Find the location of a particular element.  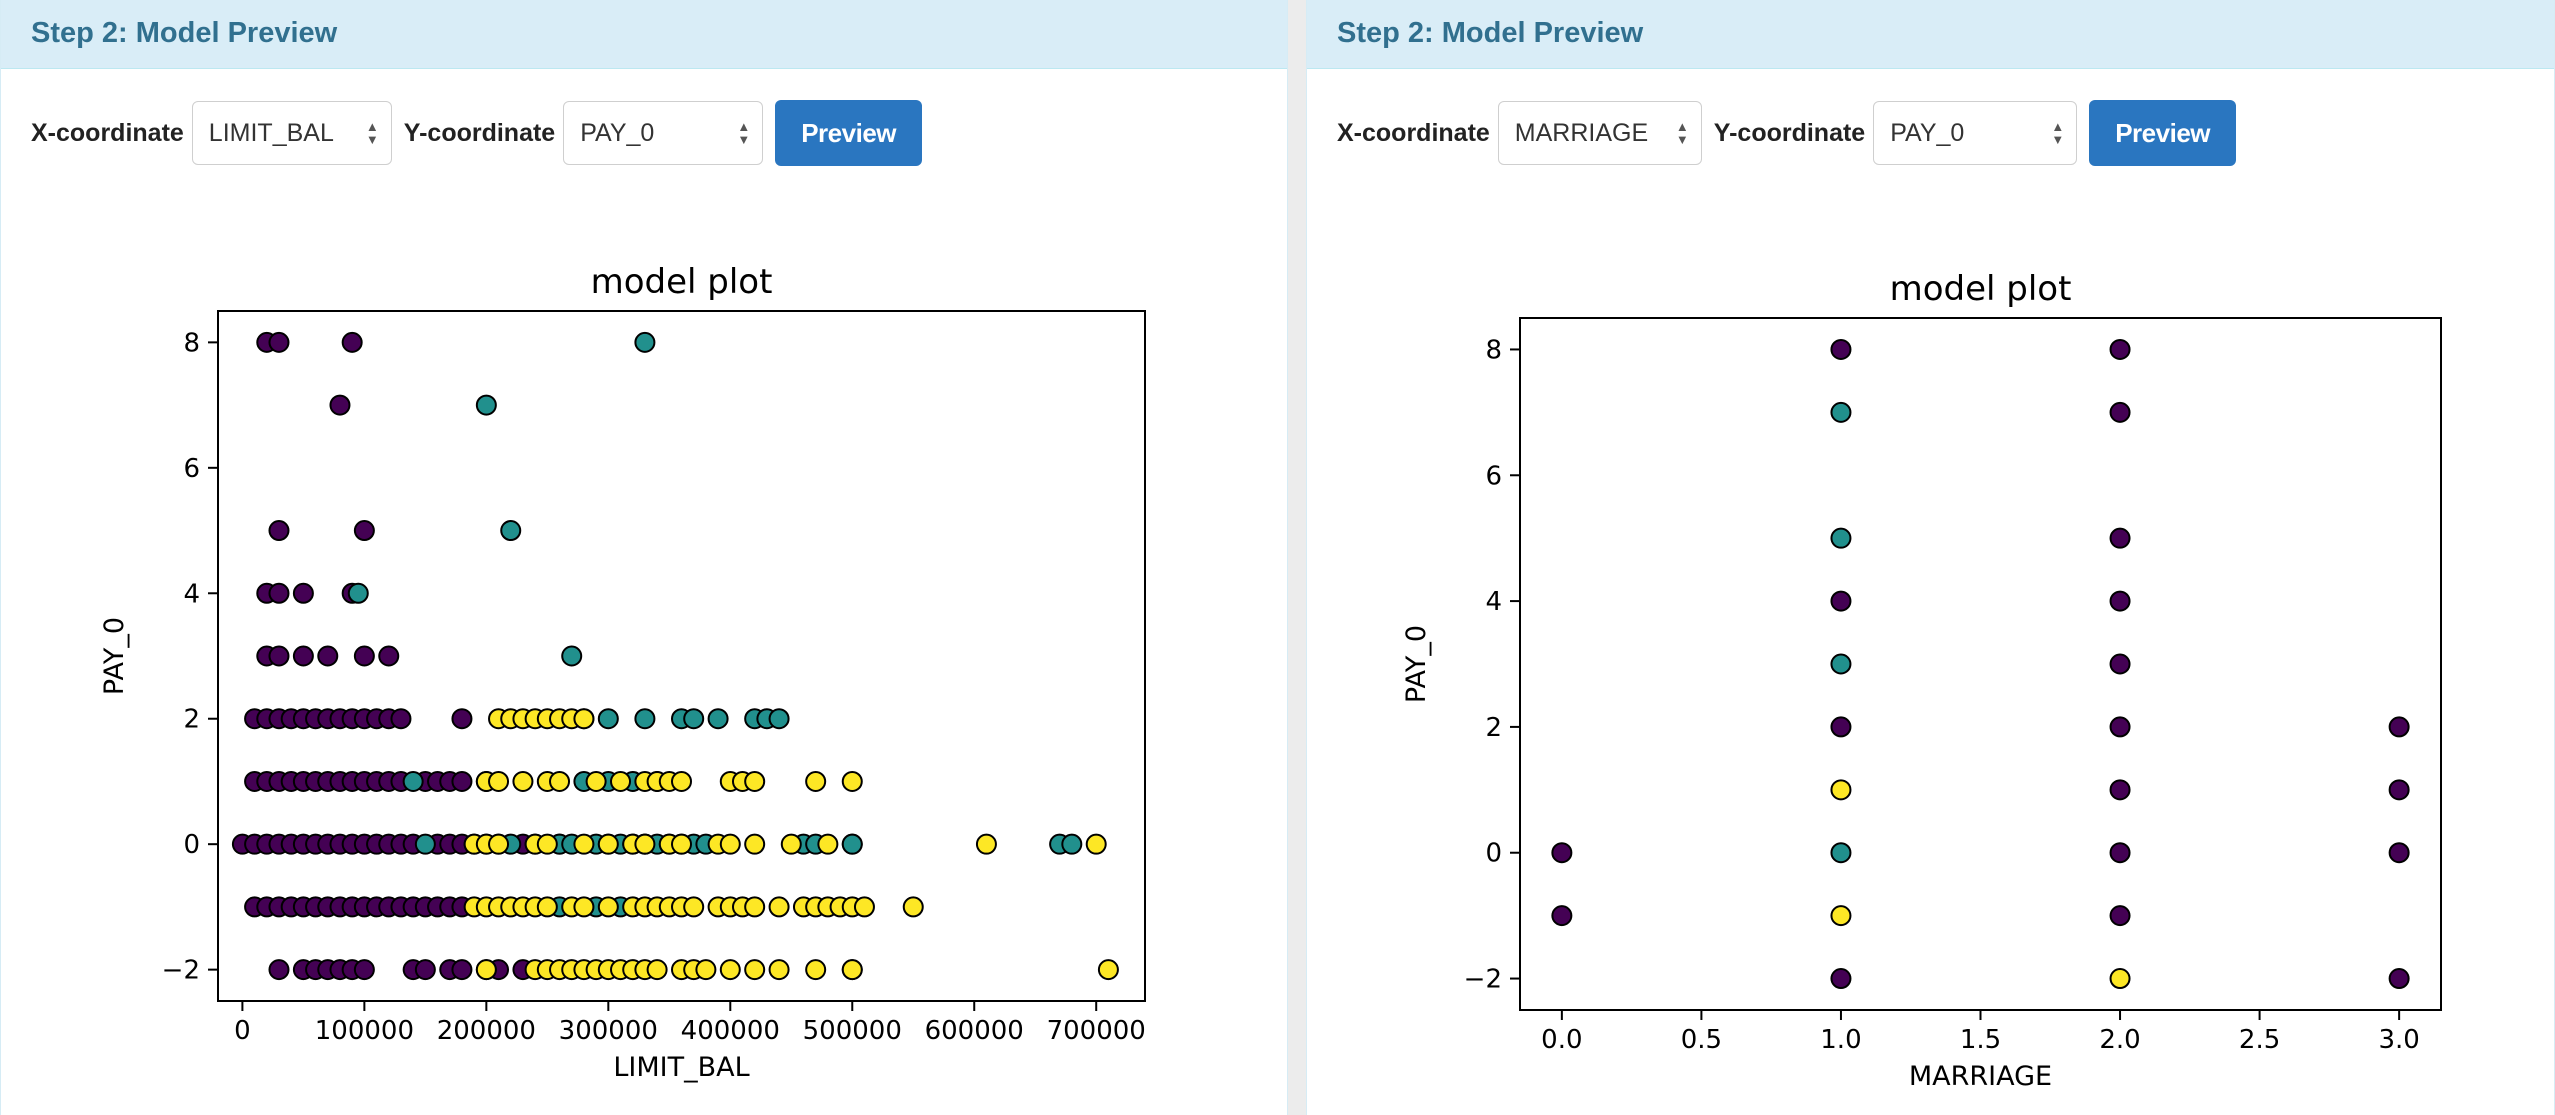

x-tick-label: 600000 is located at coordinates (974, 1031).